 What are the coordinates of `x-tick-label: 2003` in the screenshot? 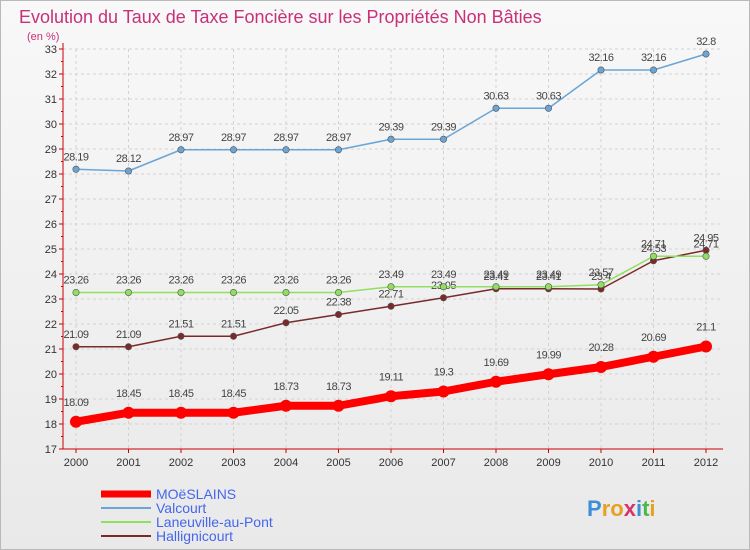 It's located at (233, 463).